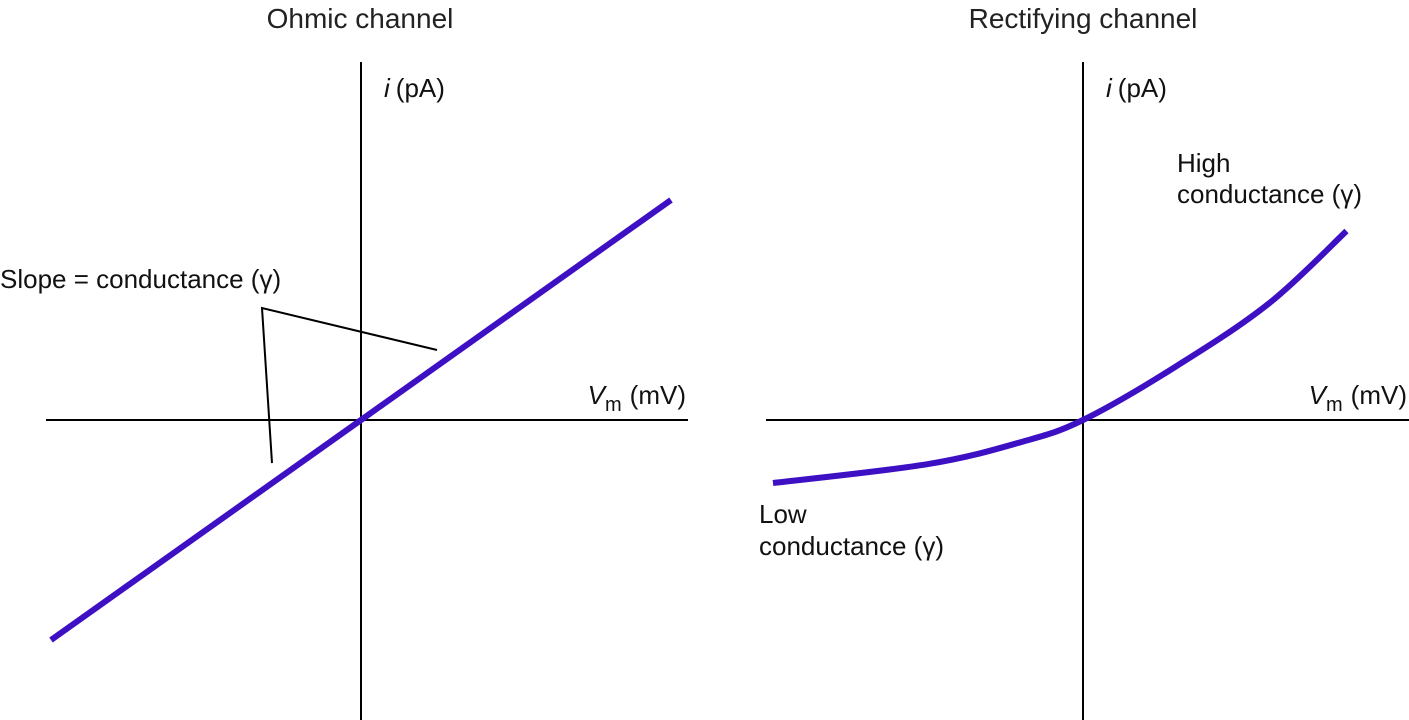 This screenshot has width=1409, height=720. What do you see at coordinates (637, 398) in the screenshot?
I see `ohmic-x-axis-label: Vm (mV)` at bounding box center [637, 398].